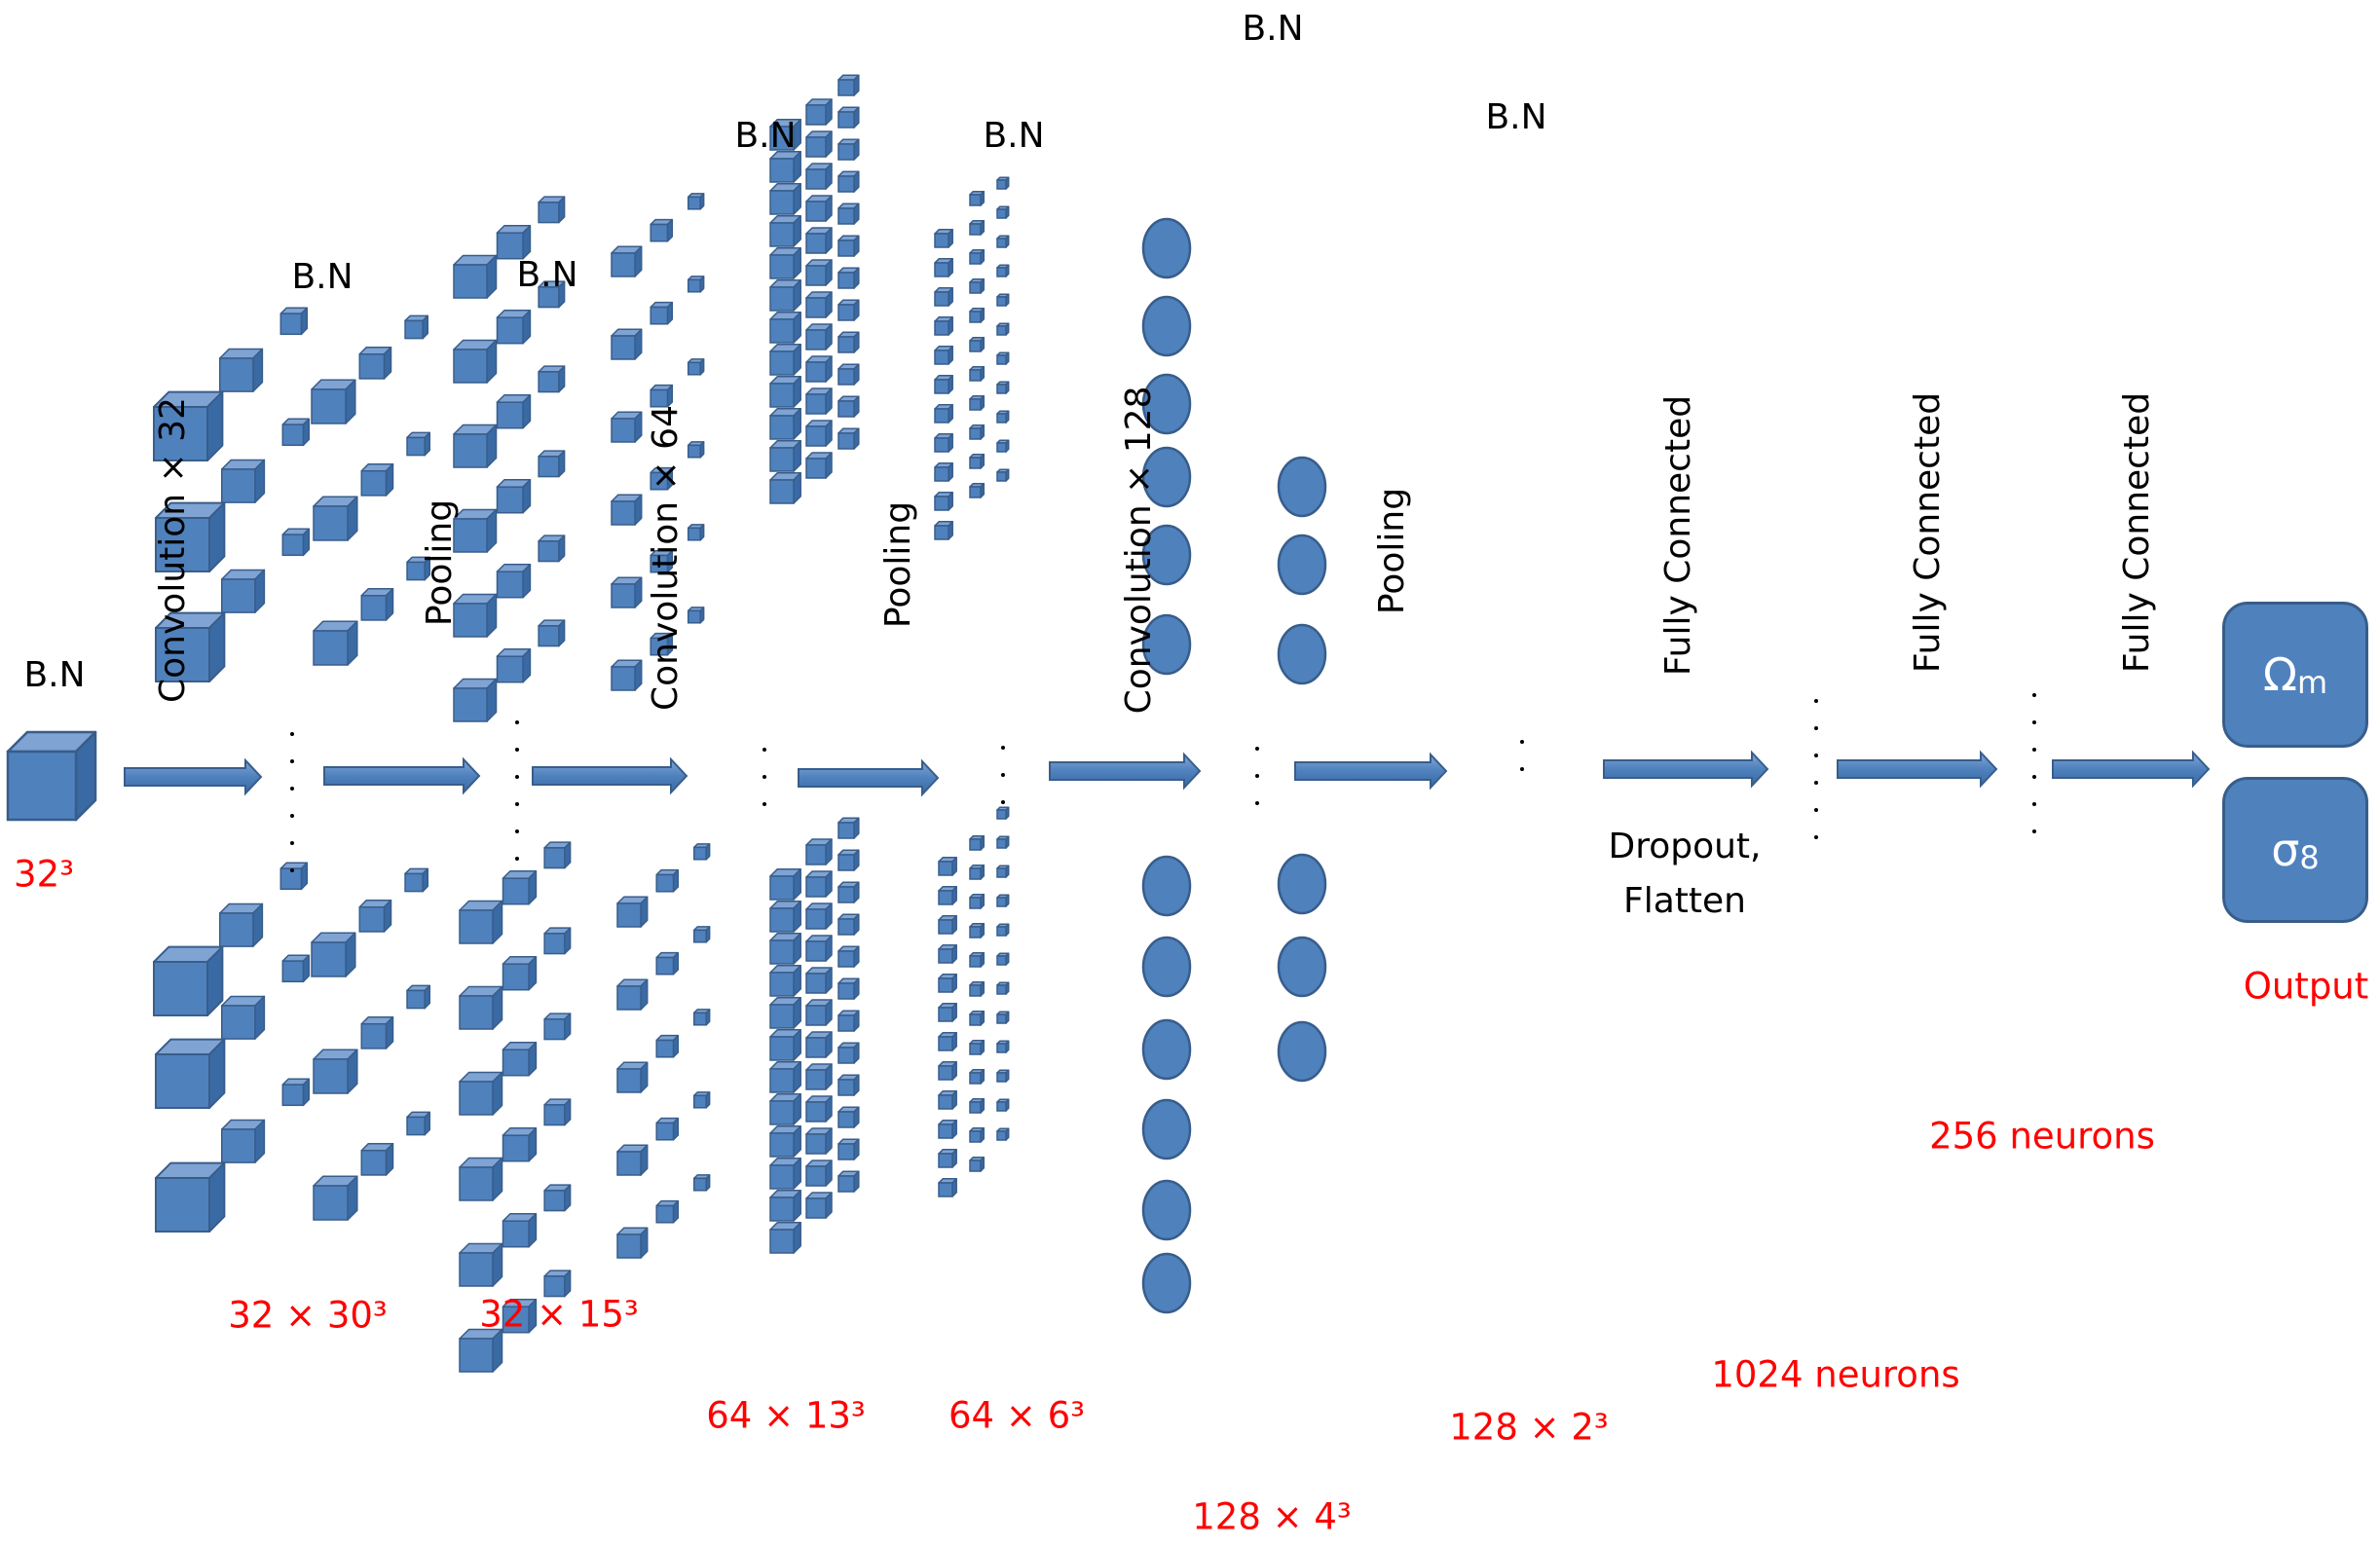 This screenshot has height=1546, width=2380. I want to click on flow-arrow, so click(610, 775).